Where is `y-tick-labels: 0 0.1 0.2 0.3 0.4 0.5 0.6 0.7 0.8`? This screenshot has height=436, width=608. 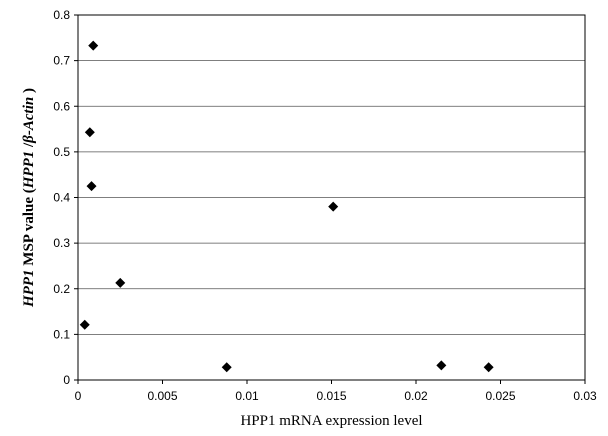 y-tick-labels: 0 0.1 0.2 0.3 0.4 0.5 0.6 0.7 0.8 is located at coordinates (65, 197).